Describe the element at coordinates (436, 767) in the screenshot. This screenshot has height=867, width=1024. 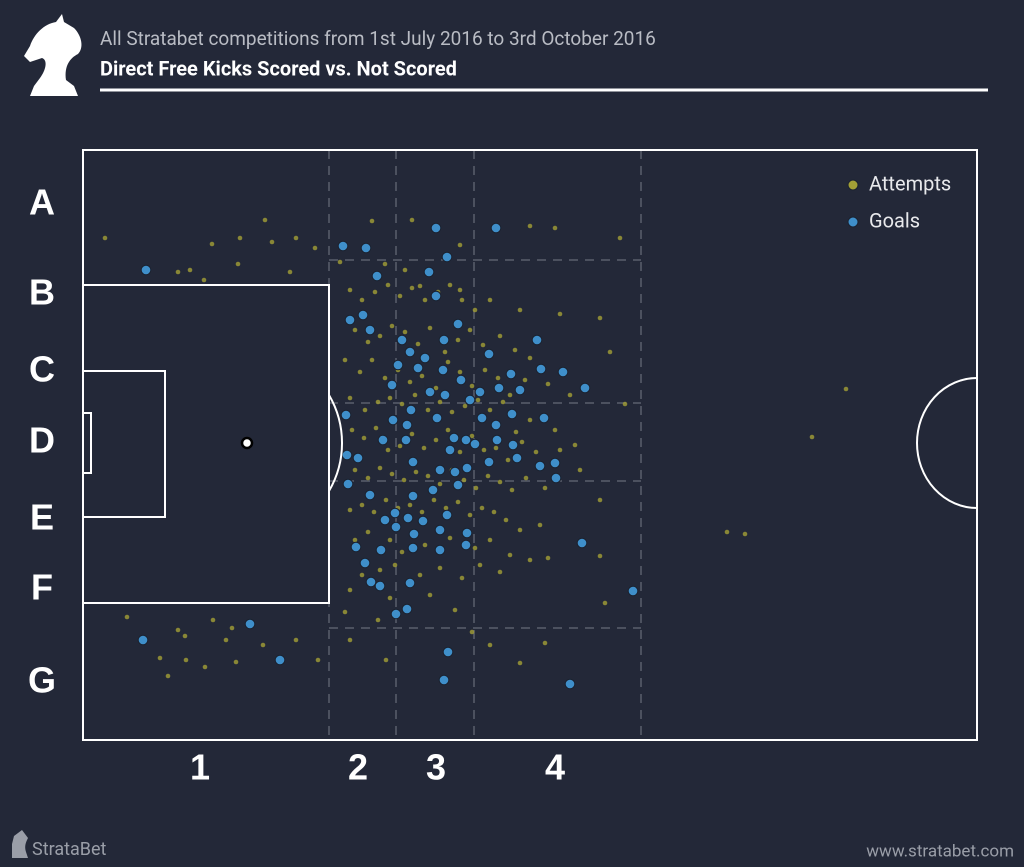
I see `column-label: 3` at that location.